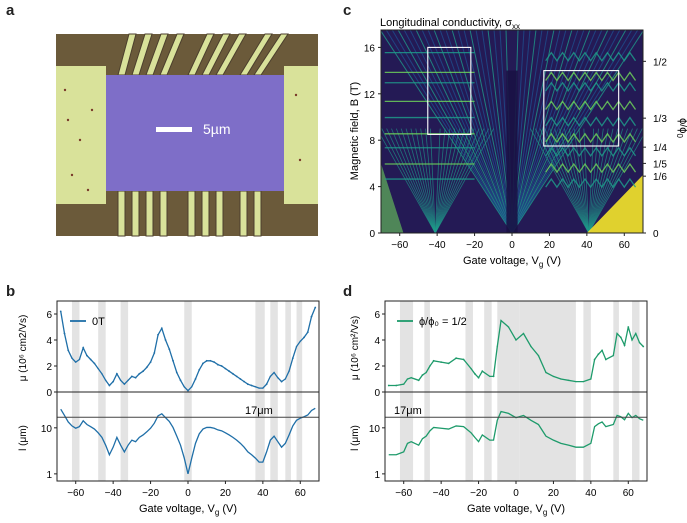 This screenshot has width=687, height=523. I want to click on panel-d-axes: −60 −40 −20 0 20 40 60 0 2 4 6 1 10, so click(501, 404).